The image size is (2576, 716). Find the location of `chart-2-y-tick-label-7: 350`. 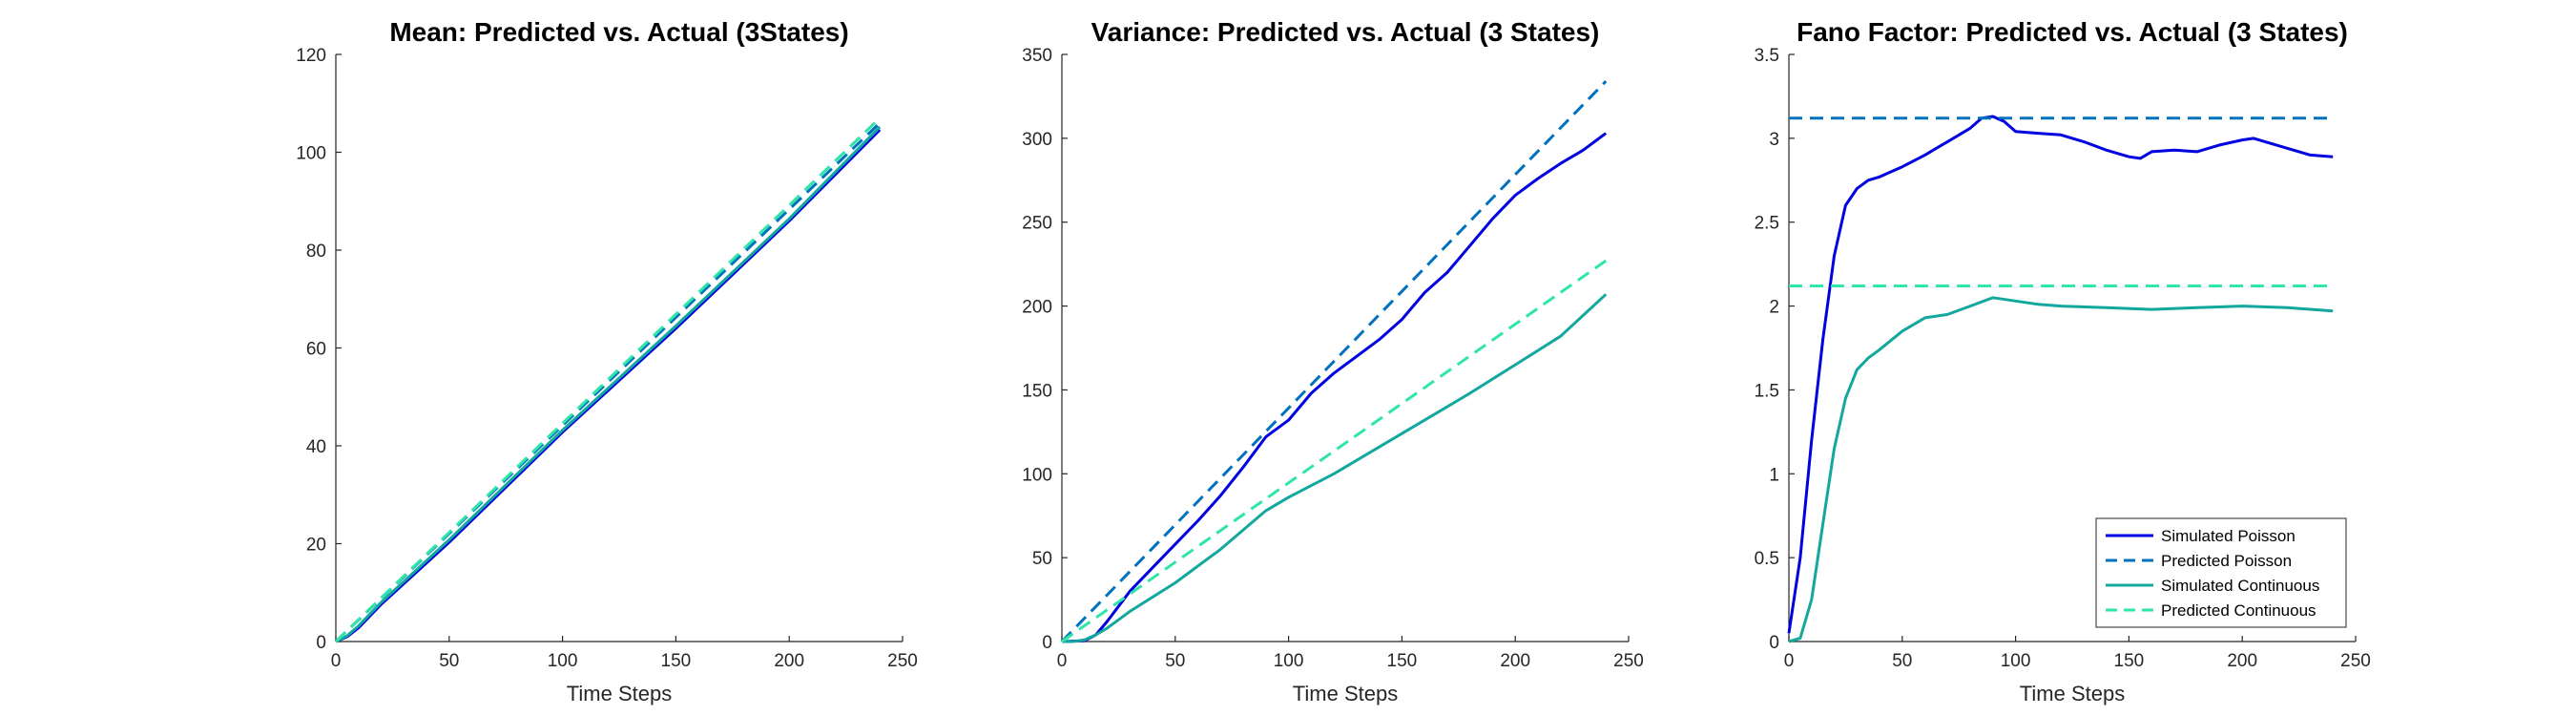

chart-2-y-tick-label-7: 350 is located at coordinates (1037, 56).